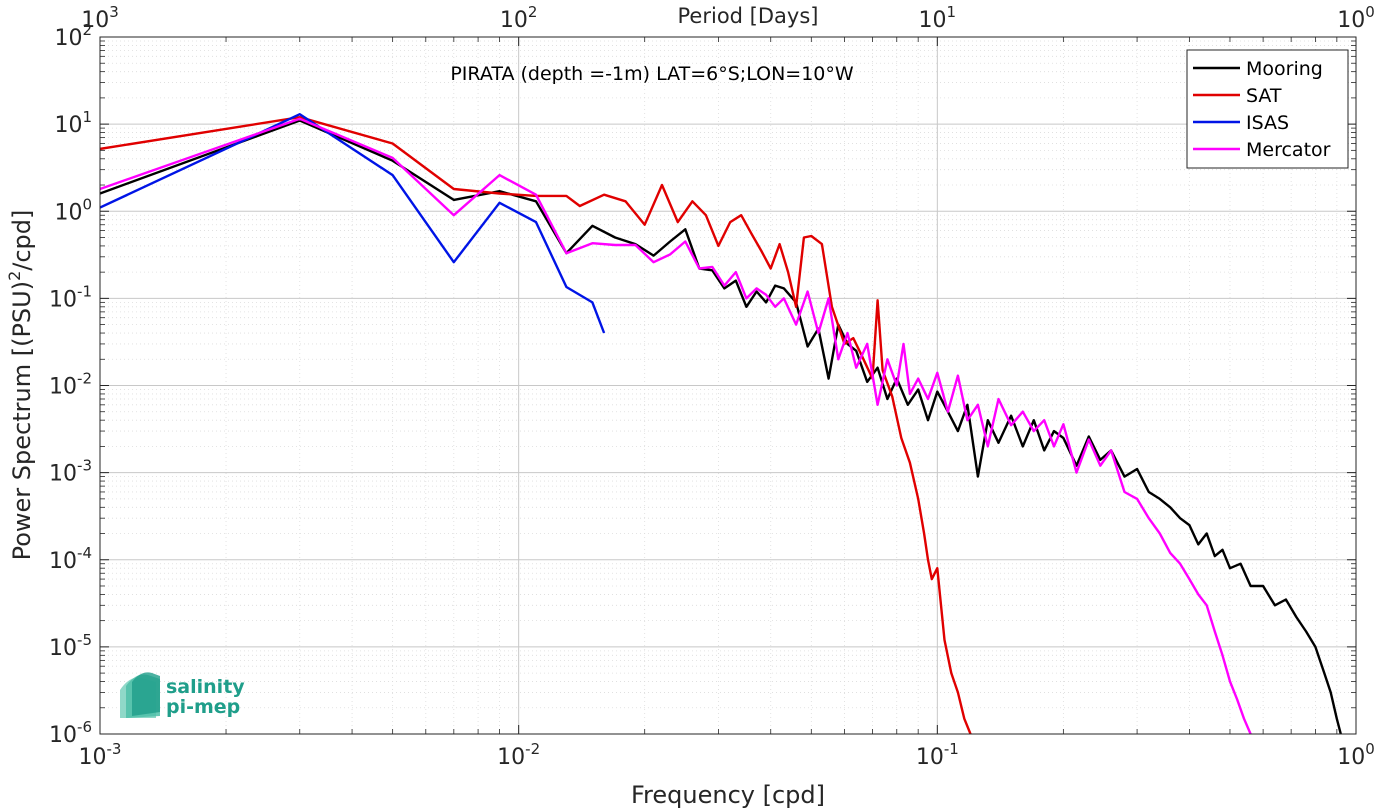 The height and width of the screenshot is (809, 1383). I want to click on x-tick-label: 10⁻³, so click(100, 755).